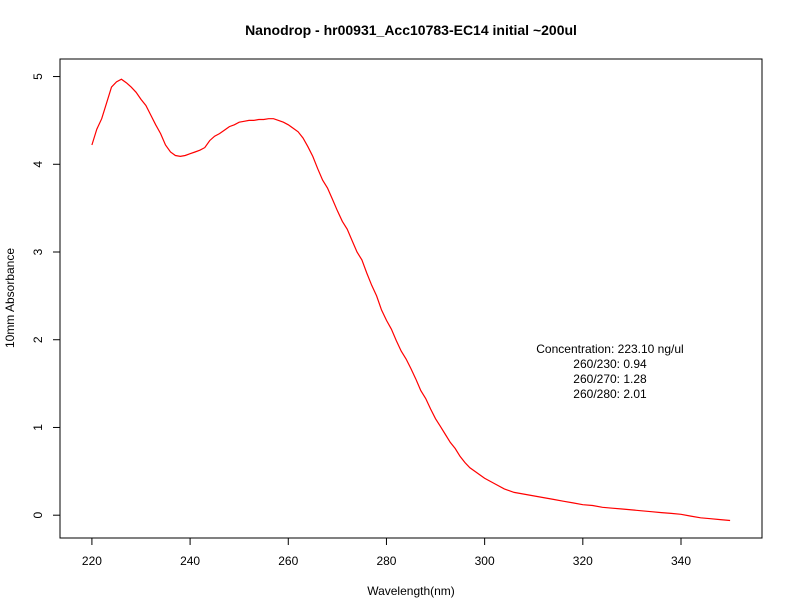 Image resolution: width=792 pixels, height=612 pixels. I want to click on x-tick-label: 320, so click(583, 561).